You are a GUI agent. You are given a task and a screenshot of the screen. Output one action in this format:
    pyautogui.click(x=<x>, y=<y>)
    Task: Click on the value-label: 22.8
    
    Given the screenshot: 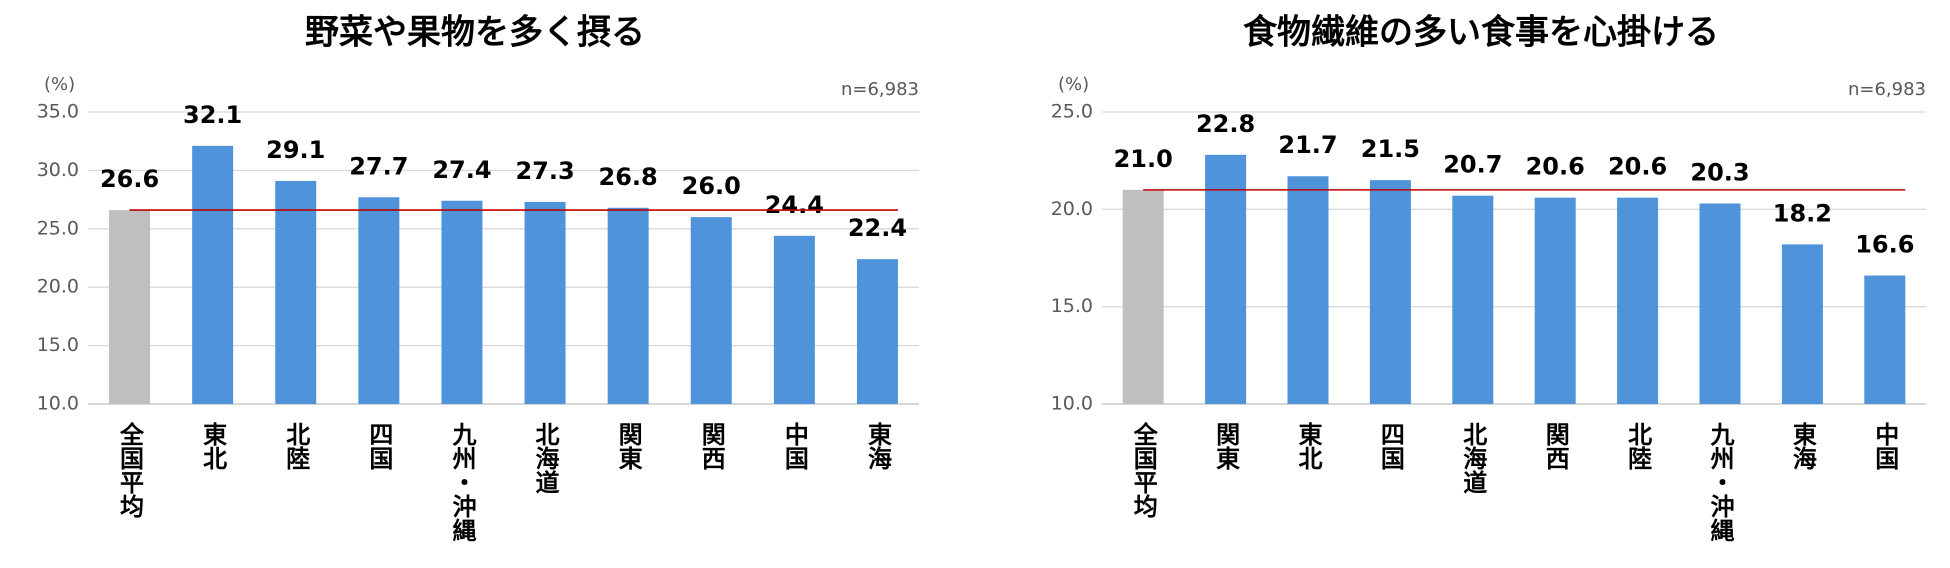 What is the action you would take?
    pyautogui.click(x=1225, y=124)
    